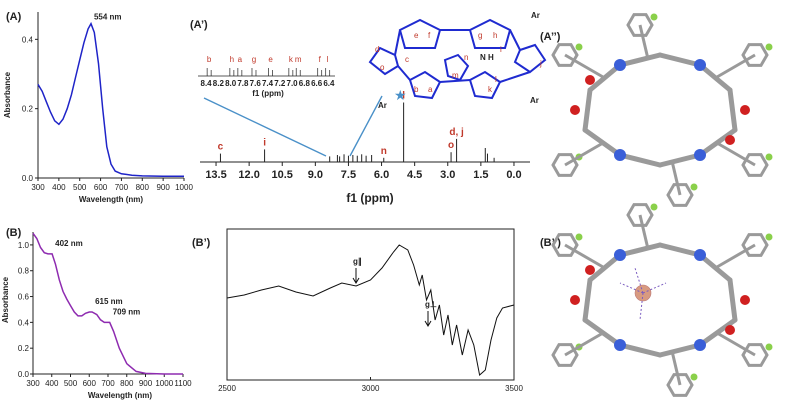 The height and width of the screenshot is (404, 787). Describe the element at coordinates (540, 63) in the screenshot. I see `molecule-atom-label: j` at that location.